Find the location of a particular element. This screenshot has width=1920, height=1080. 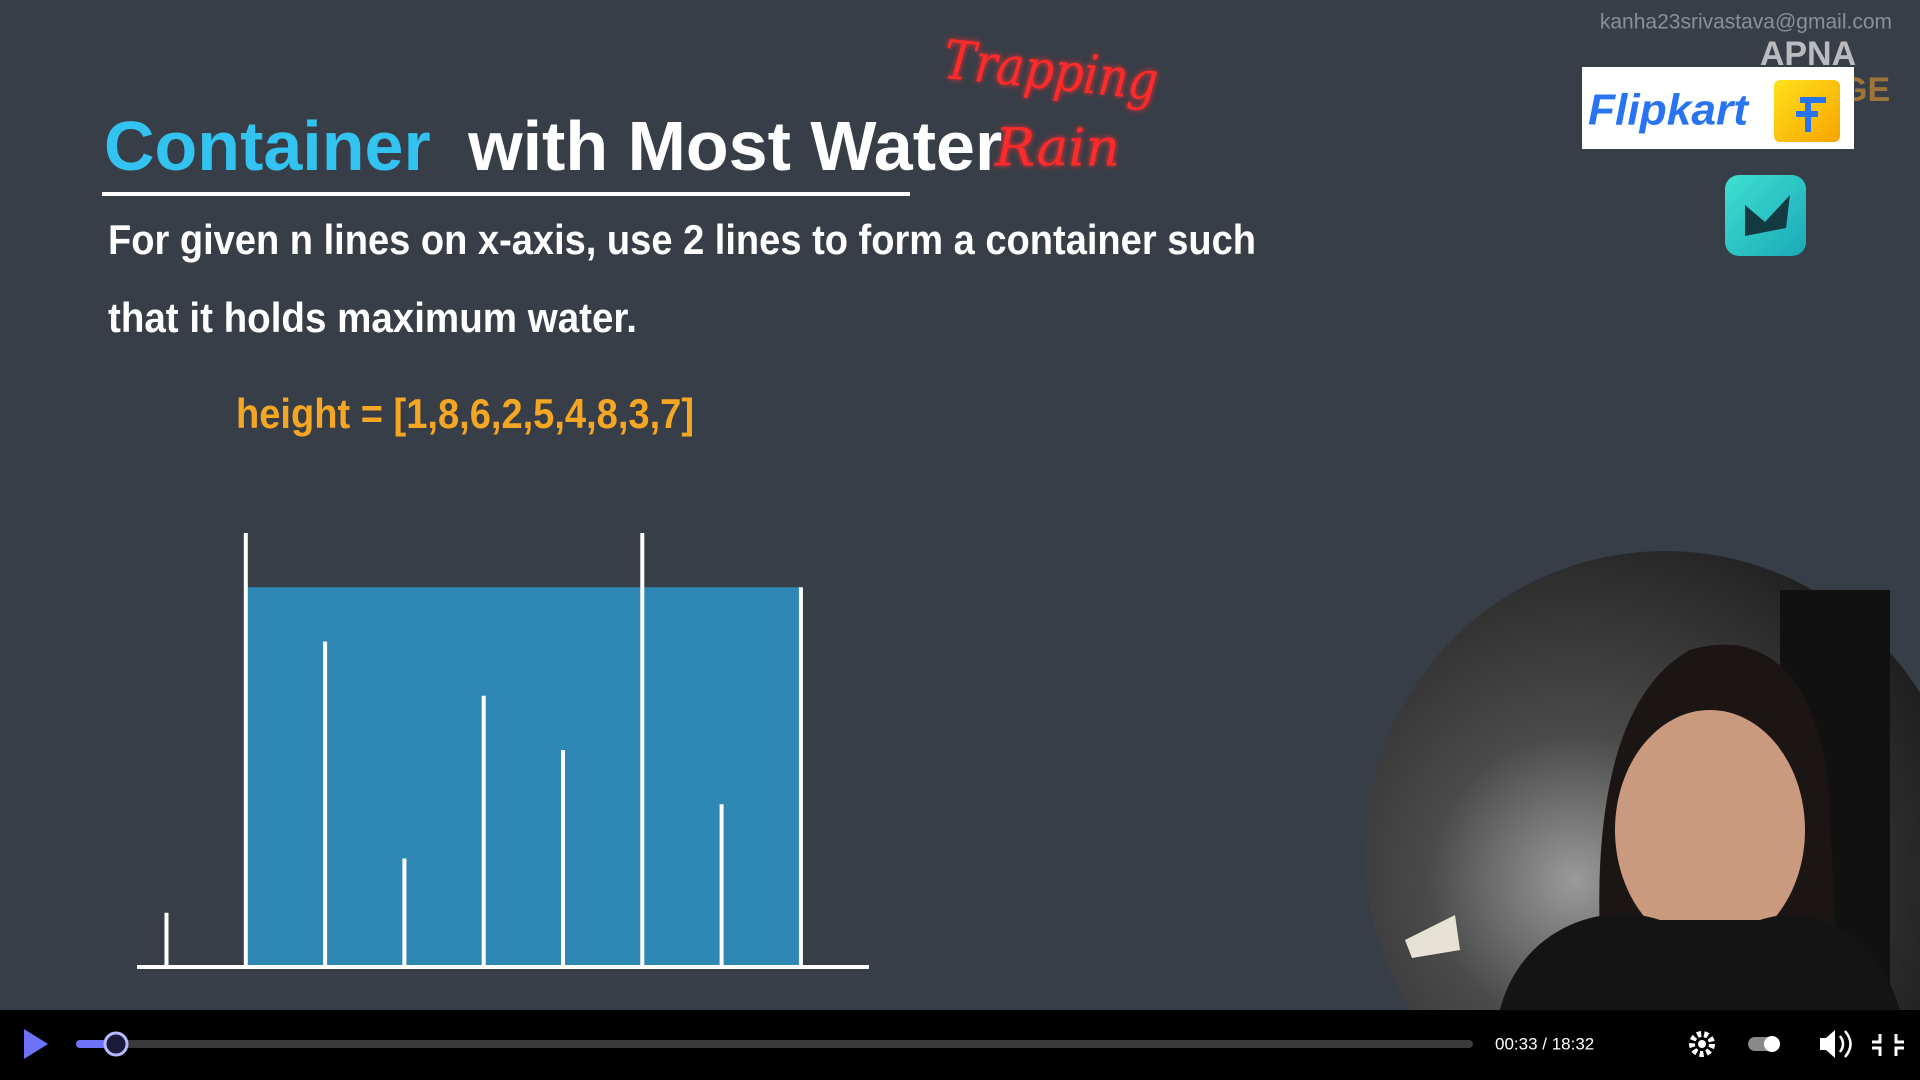

array-text: height = [1,8,6,2,5,4,8,3,7] is located at coordinates (465, 413).